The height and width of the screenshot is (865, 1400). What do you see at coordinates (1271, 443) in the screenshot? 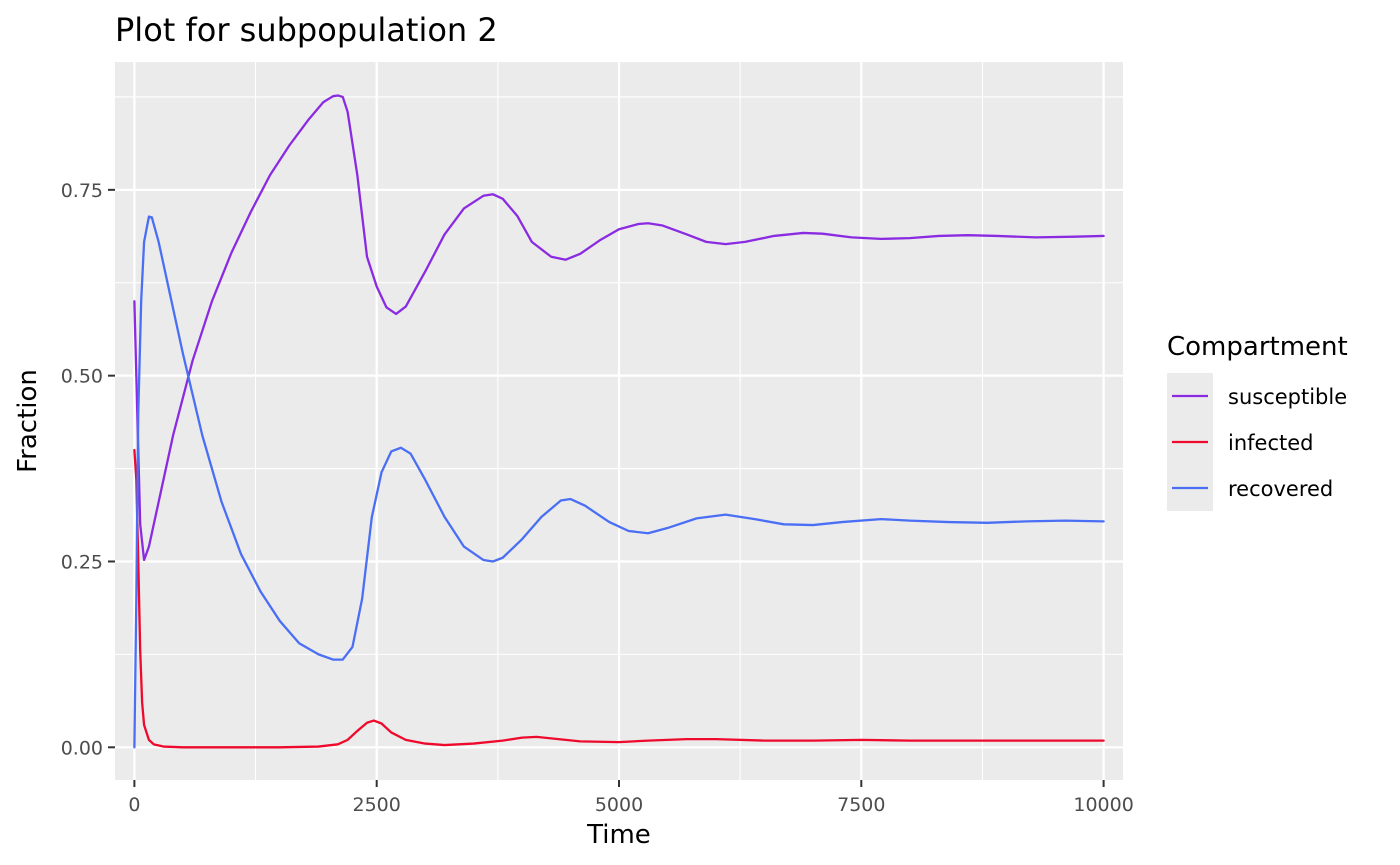
I see `legend-label-infected: infected` at bounding box center [1271, 443].